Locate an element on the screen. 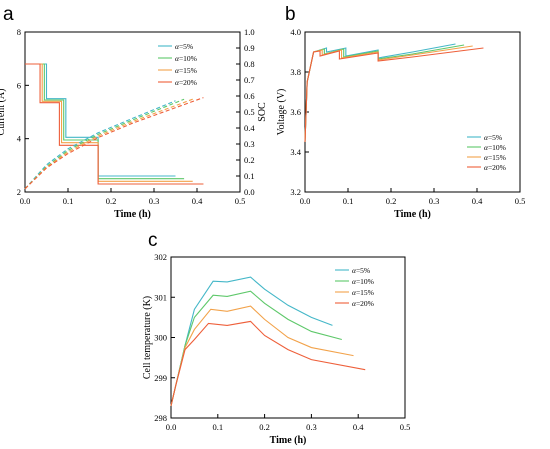  y-tick-label-a: 6 is located at coordinates (19, 85).